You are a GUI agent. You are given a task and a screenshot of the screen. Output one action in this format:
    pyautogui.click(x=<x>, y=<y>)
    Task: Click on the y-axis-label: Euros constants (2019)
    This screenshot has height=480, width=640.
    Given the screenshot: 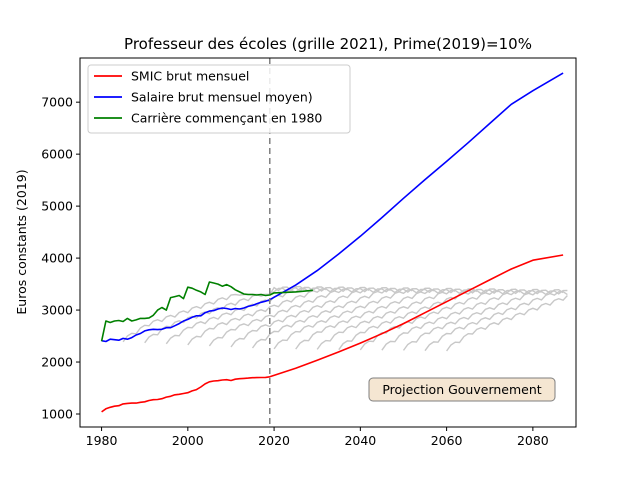 What is the action you would take?
    pyautogui.click(x=21, y=241)
    